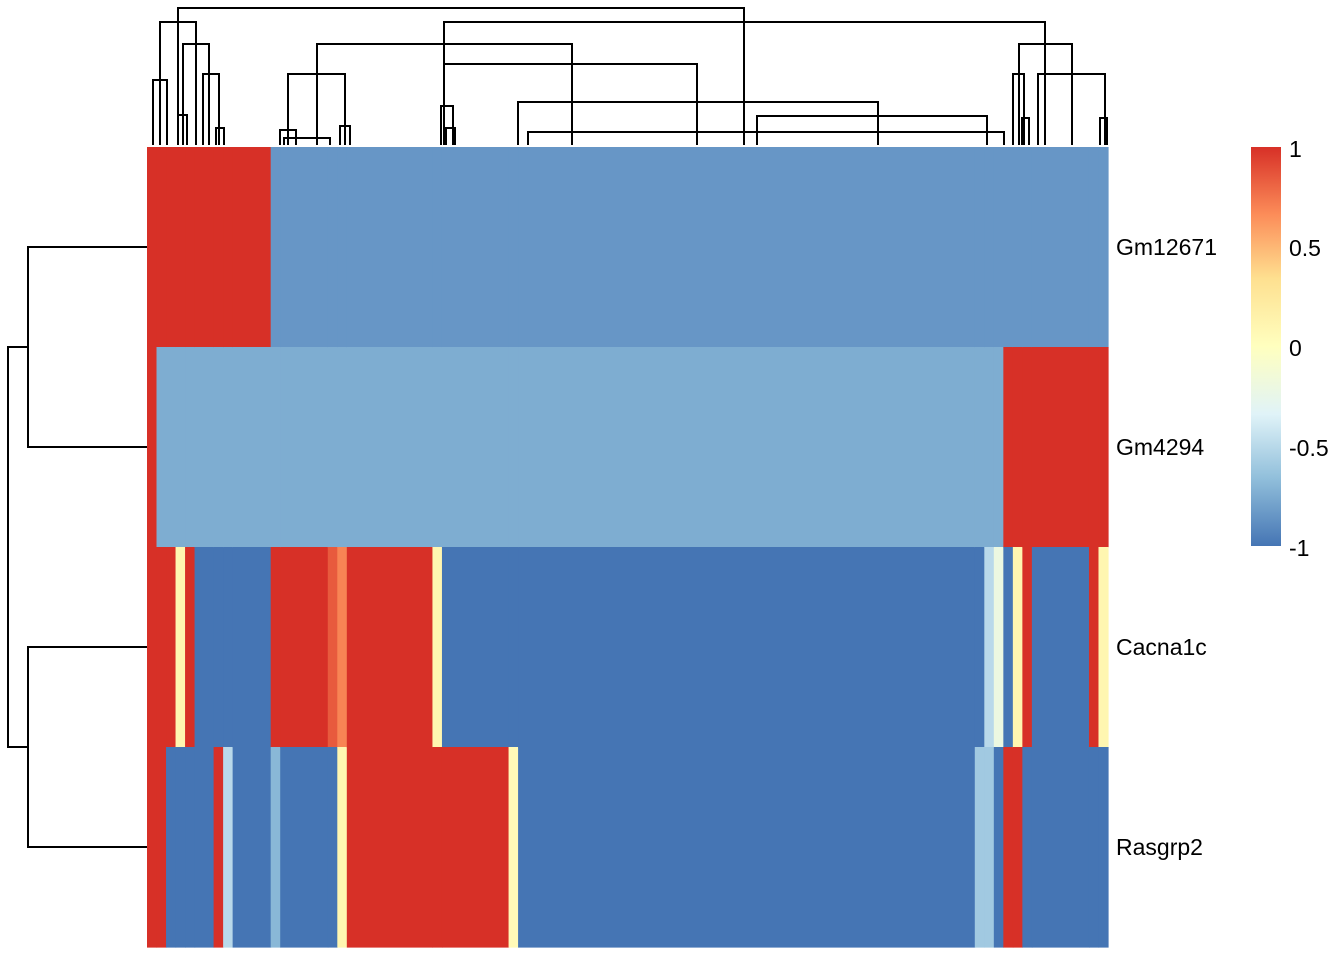 This screenshot has height=960, width=1344. What do you see at coordinates (17, 547) in the screenshot?
I see `row-dendrogram-root` at bounding box center [17, 547].